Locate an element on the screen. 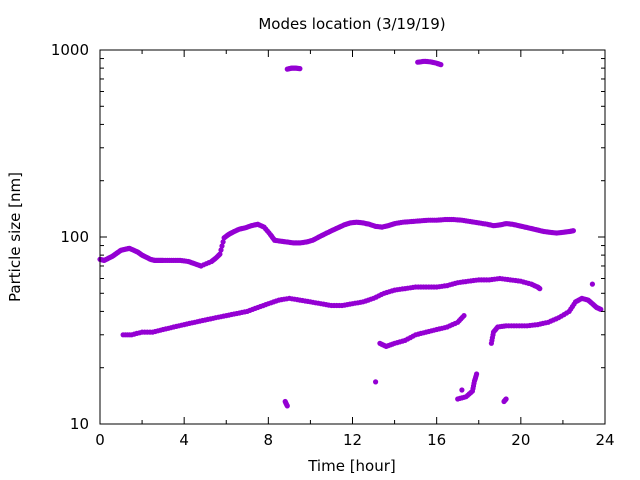 The image size is (640, 480). y-axis-label: Particle size [nm] is located at coordinates (15, 237).